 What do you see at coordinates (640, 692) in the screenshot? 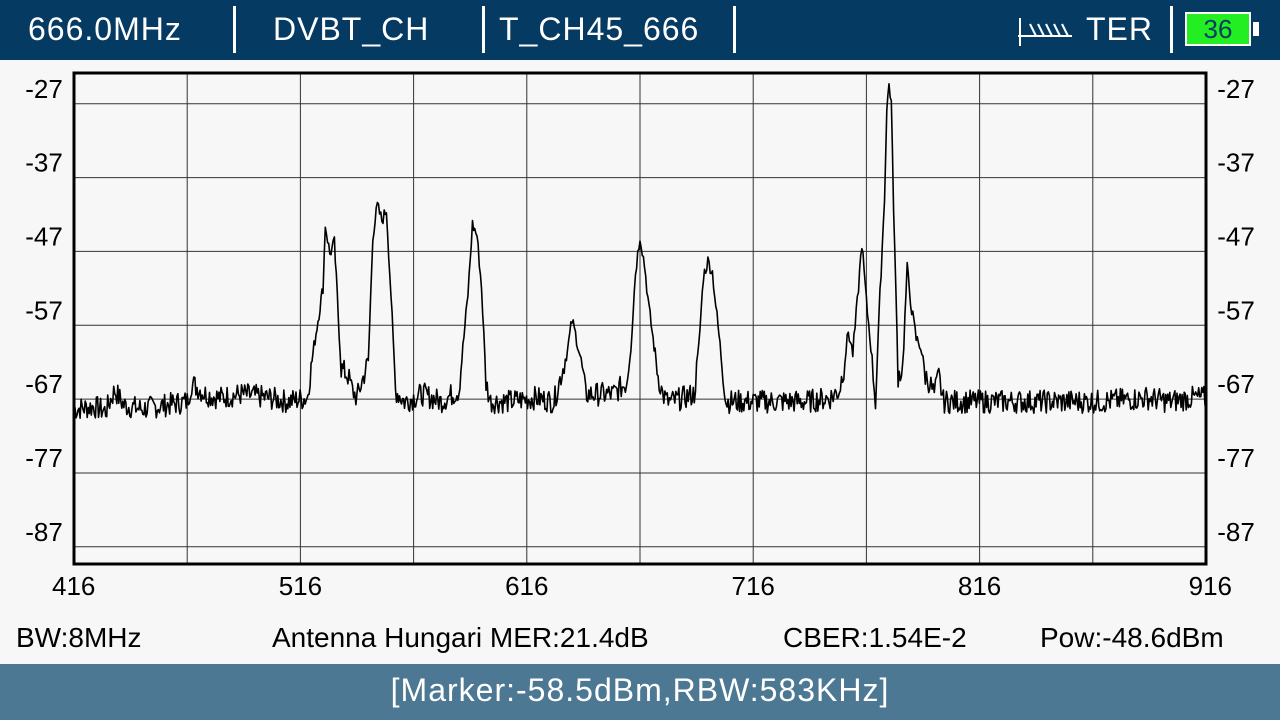
I see `marker-bar: [Marker:-58.5dBm,RBW:583KHz]` at bounding box center [640, 692].